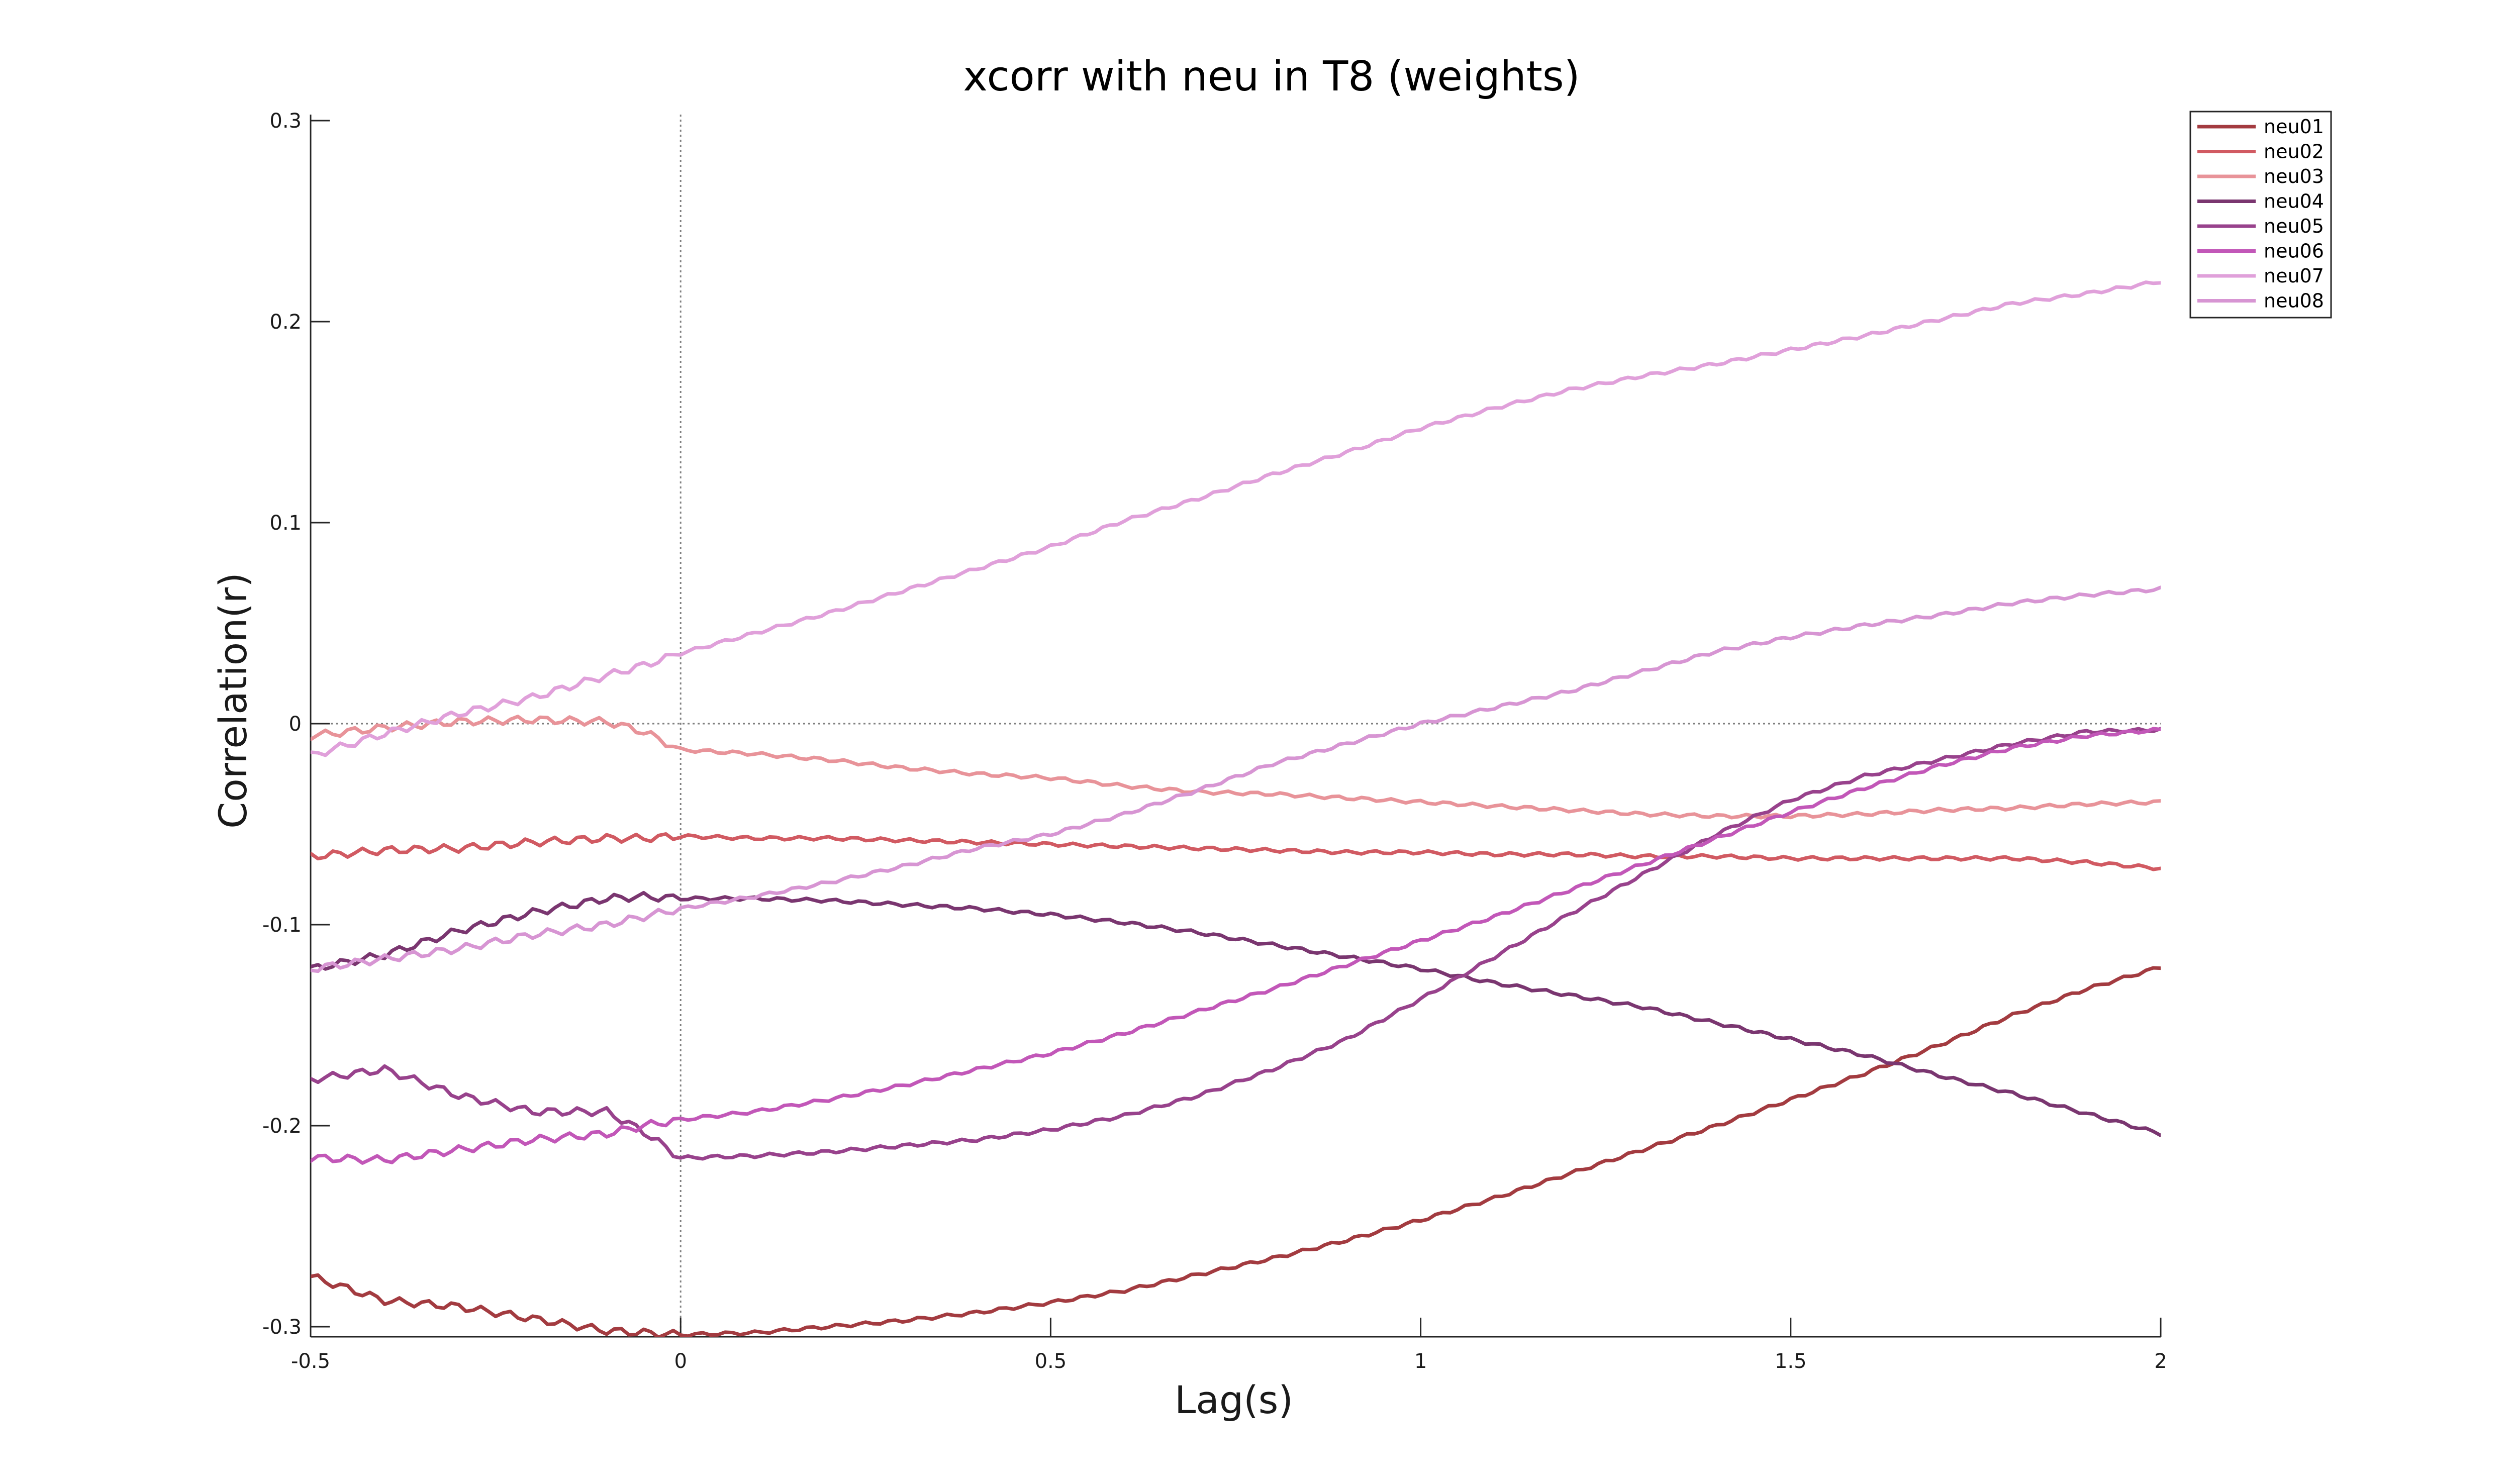 This screenshot has height=1484, width=2513. I want to click on y-tick-label: 0.2, so click(285, 322).